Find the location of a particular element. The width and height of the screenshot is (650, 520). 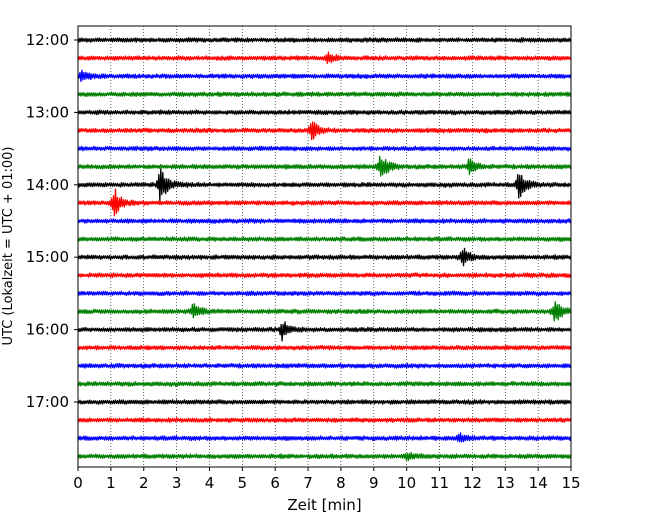

x-tick-label: 7 is located at coordinates (308, 483).